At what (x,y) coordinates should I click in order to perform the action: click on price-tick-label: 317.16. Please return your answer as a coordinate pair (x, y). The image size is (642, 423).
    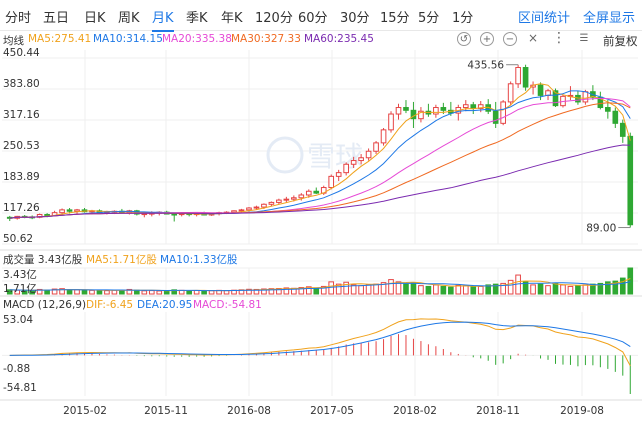
    Looking at the image, I should click on (21, 115).